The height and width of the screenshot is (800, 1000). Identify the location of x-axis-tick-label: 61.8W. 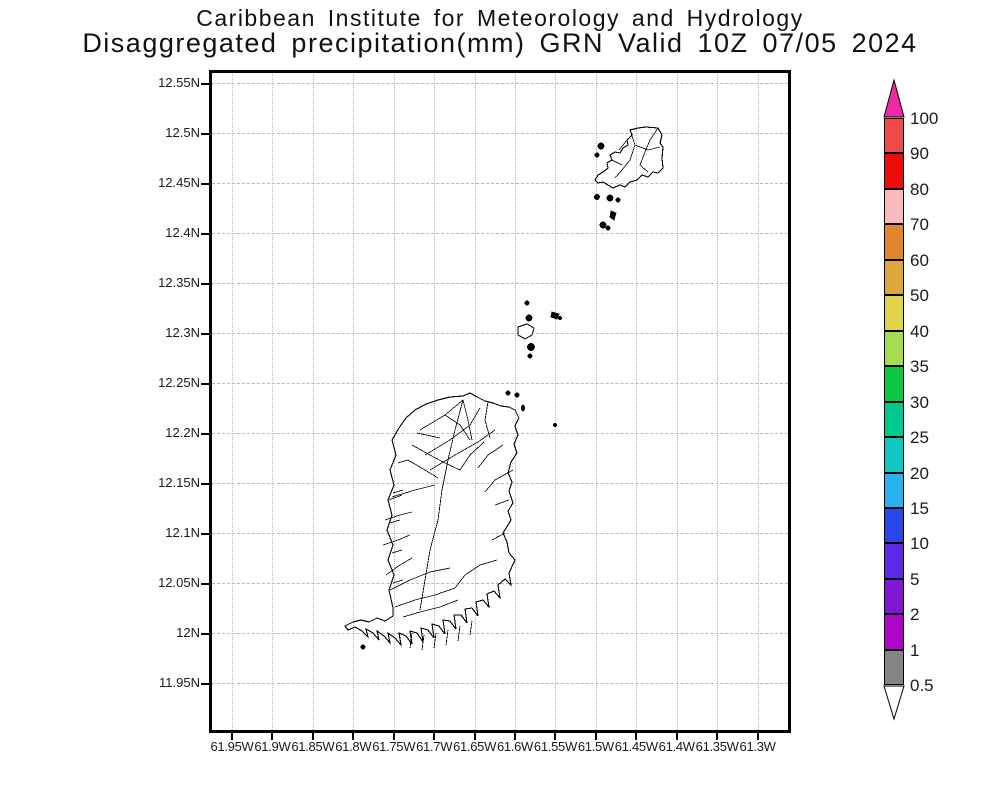
(353, 746).